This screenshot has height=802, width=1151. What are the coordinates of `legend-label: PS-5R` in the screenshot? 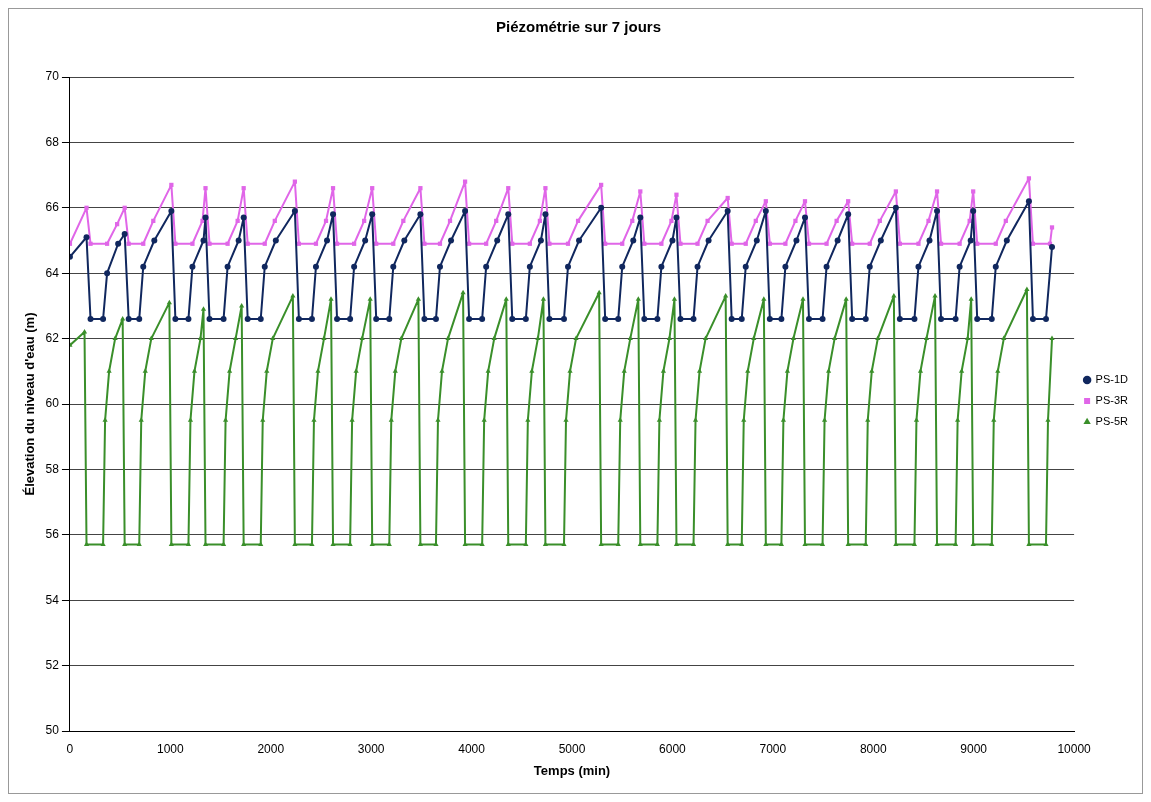 It's located at (1112, 421).